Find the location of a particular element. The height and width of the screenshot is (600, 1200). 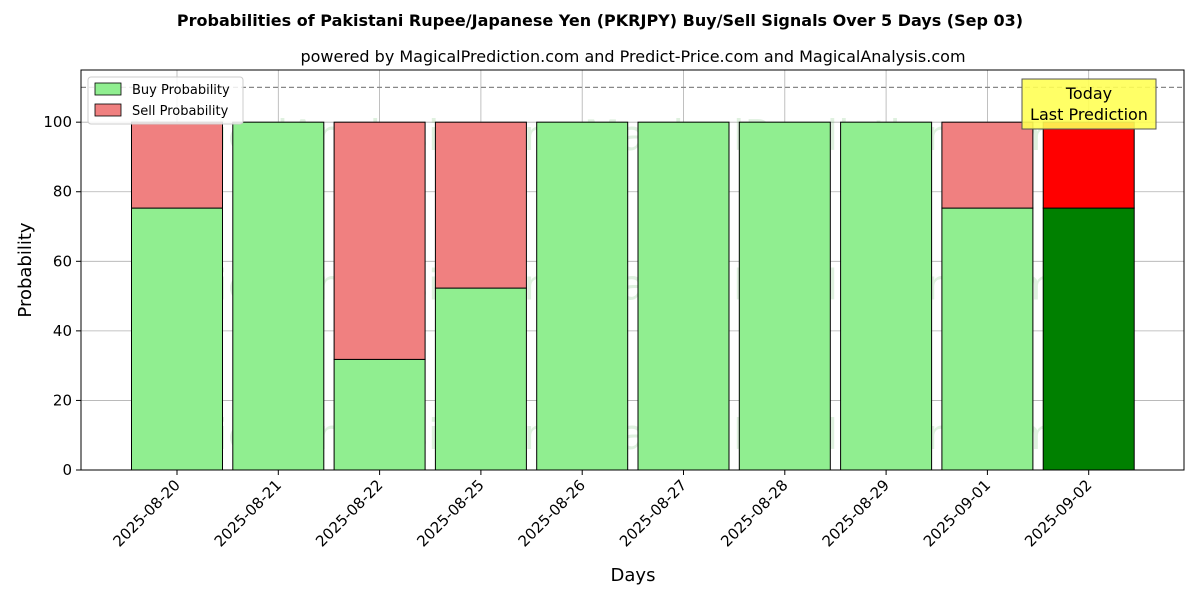

y-tick-label: 60 is located at coordinates (62, 261).